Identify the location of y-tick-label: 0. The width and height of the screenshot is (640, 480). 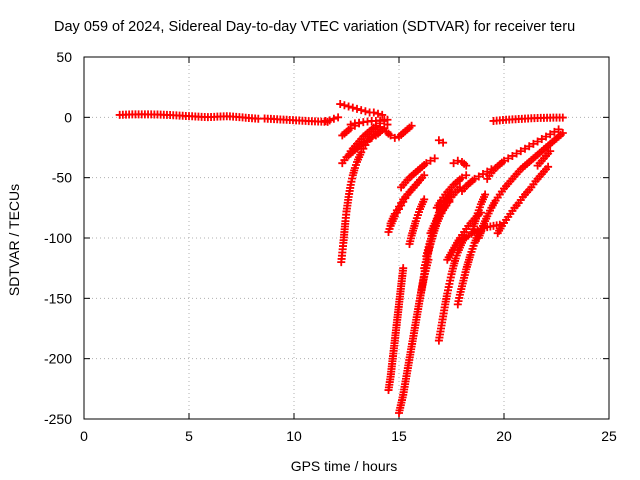
(68, 117).